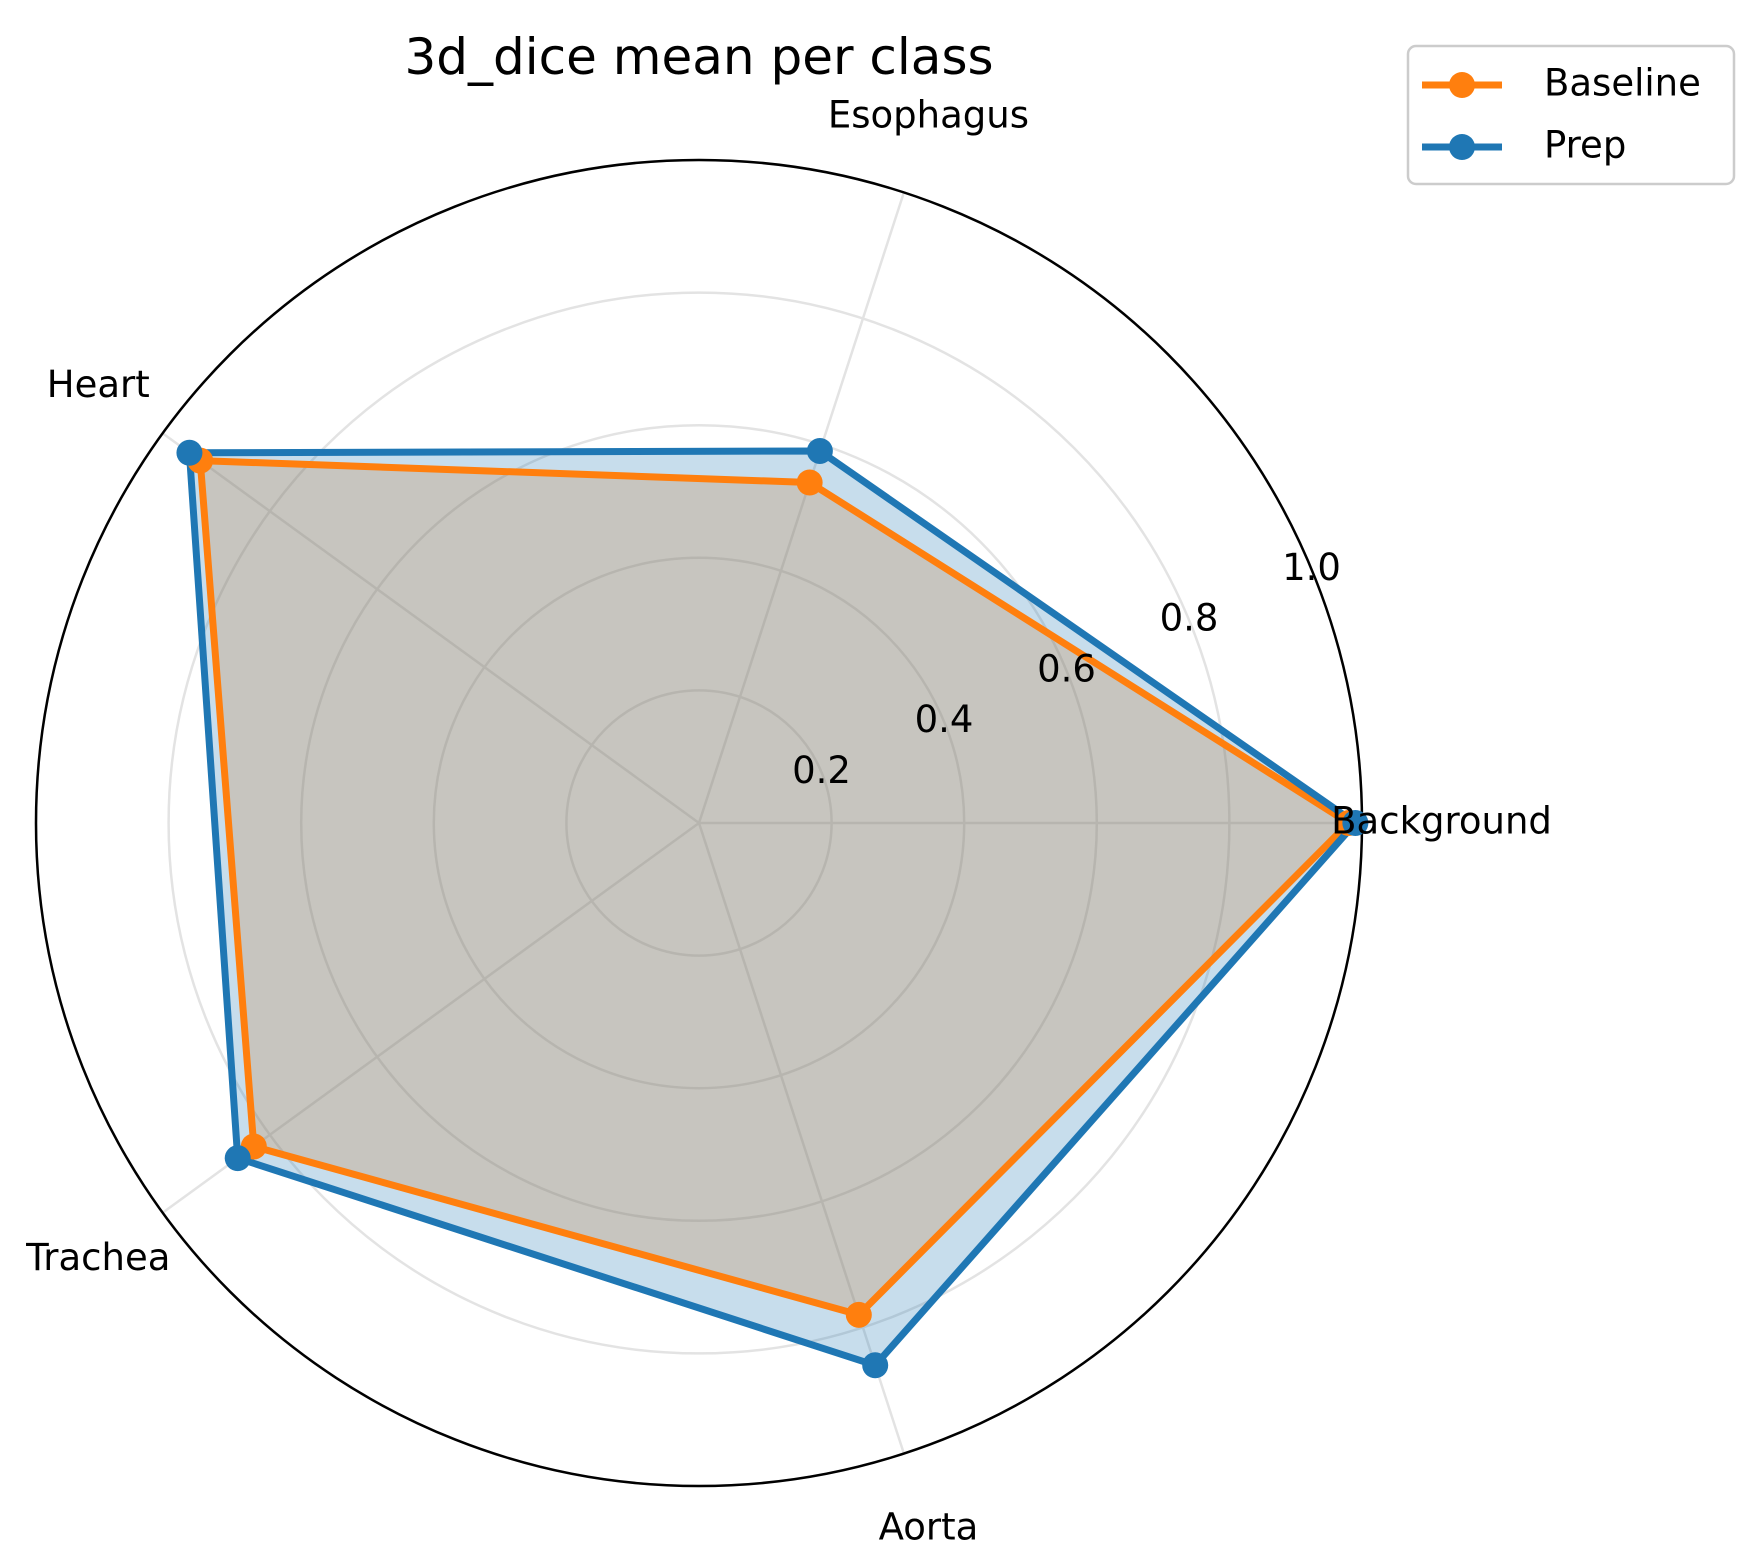  I want to click on data-point-prep-trachea, so click(237, 1158).